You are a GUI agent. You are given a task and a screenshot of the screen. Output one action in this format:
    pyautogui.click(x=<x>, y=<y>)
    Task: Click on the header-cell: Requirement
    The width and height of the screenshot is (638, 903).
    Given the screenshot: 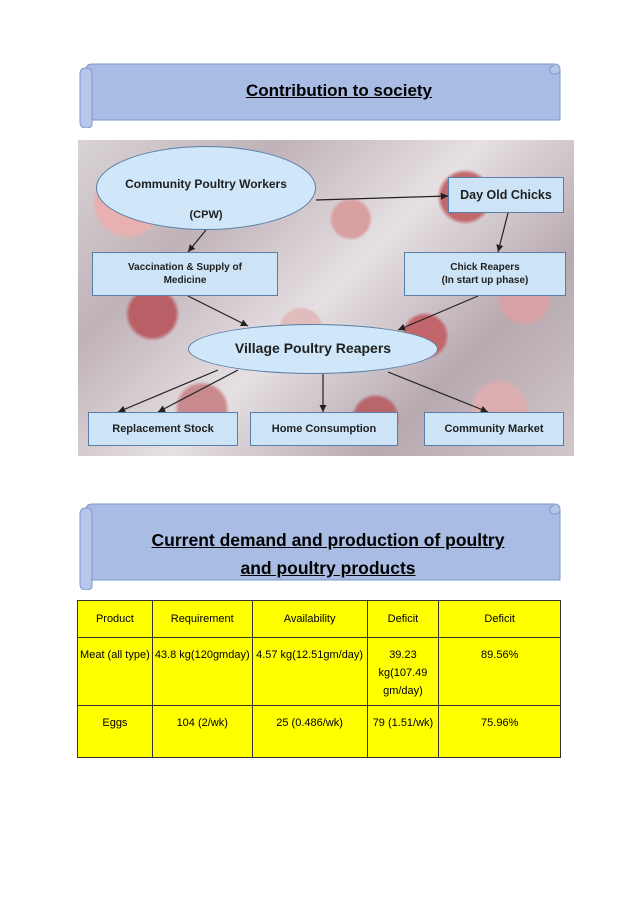 What is the action you would take?
    pyautogui.click(x=202, y=619)
    